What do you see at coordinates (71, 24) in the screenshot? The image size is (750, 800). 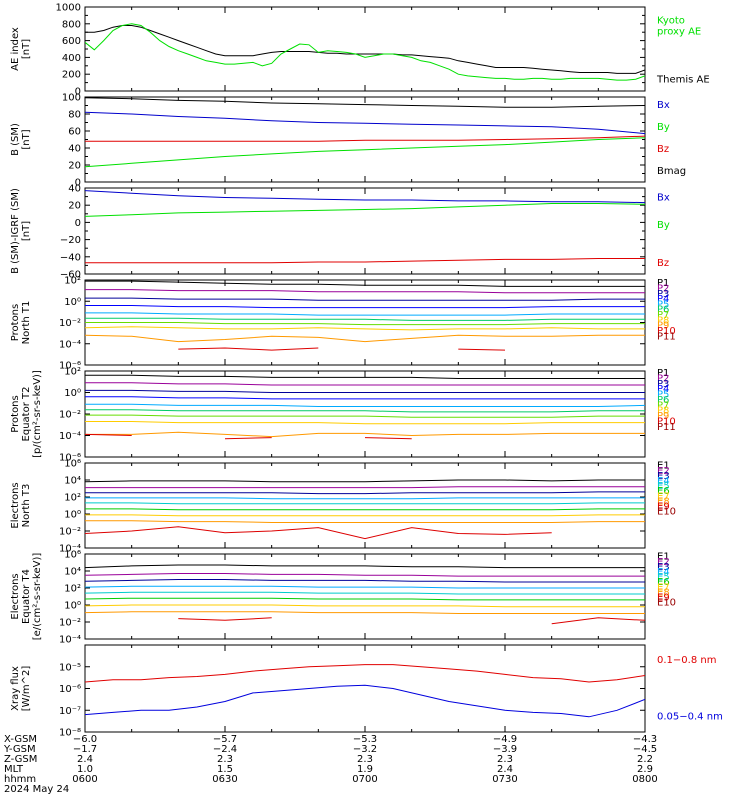 I see `y-tick-label: 800` at bounding box center [71, 24].